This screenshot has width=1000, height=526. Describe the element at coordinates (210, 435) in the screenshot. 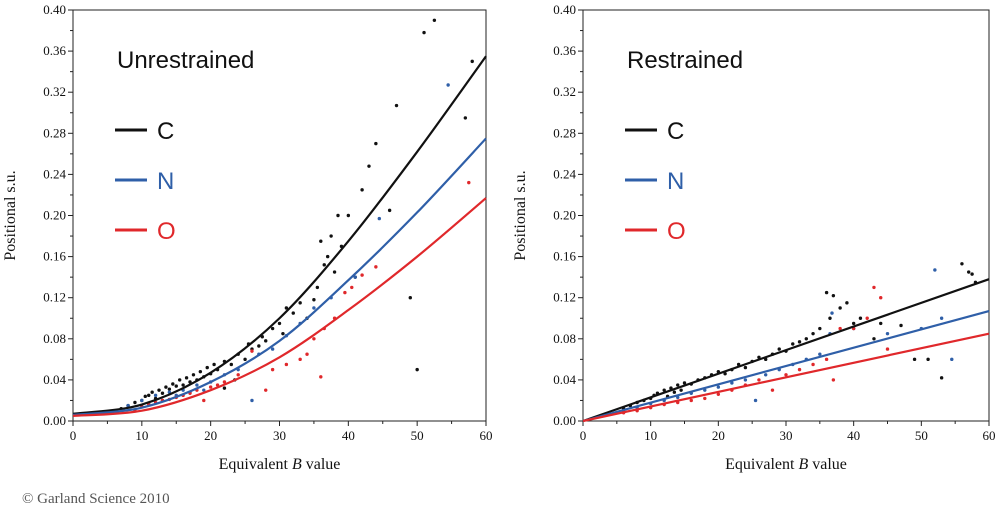

I see `x-tick-label: 20` at that location.